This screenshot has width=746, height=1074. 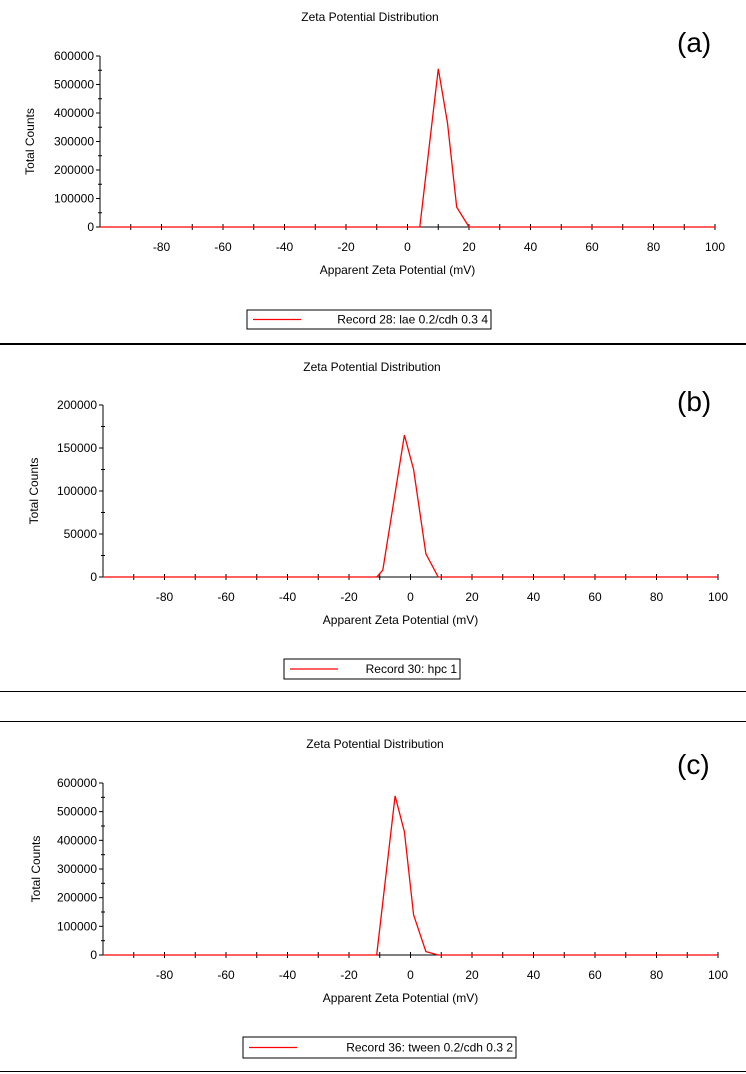 I want to click on legend-label: Record 30: hpc 1, so click(x=412, y=669).